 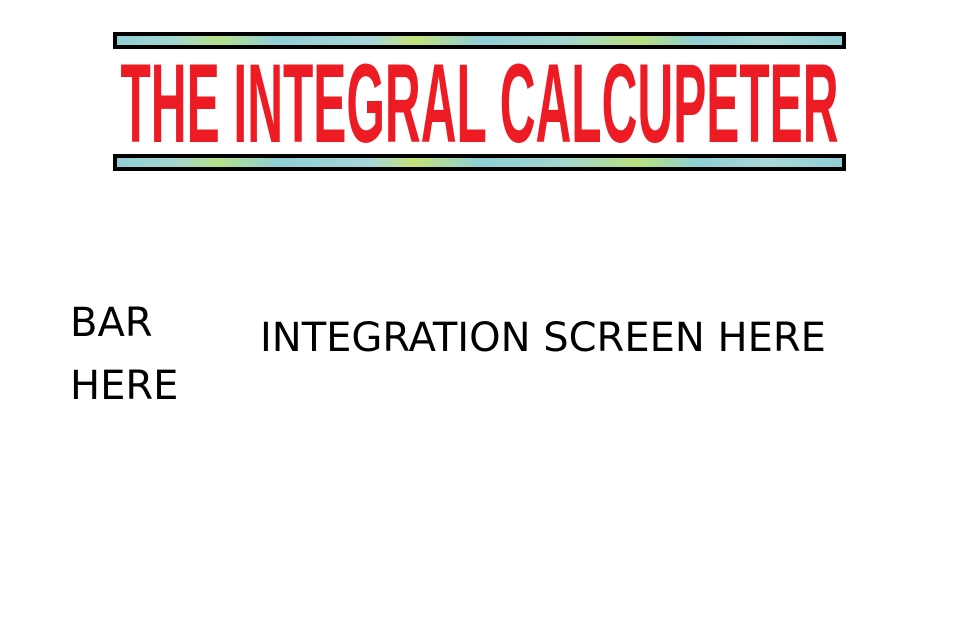 What do you see at coordinates (543, 338) in the screenshot?
I see `integration-screen-placeholder: INTEGRATION SCREEN HERE` at bounding box center [543, 338].